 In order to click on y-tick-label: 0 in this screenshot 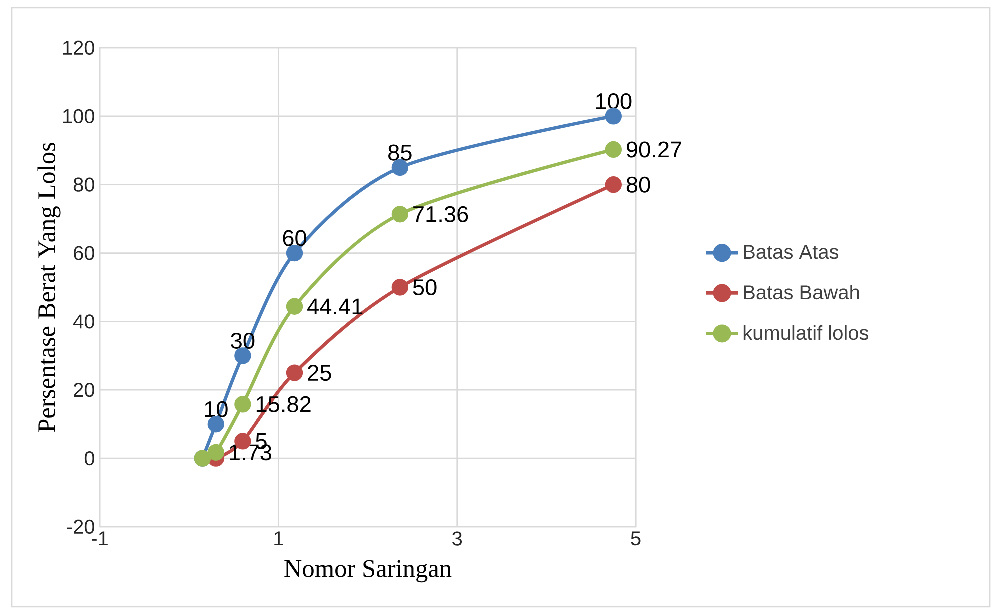, I will do `click(89, 458)`.